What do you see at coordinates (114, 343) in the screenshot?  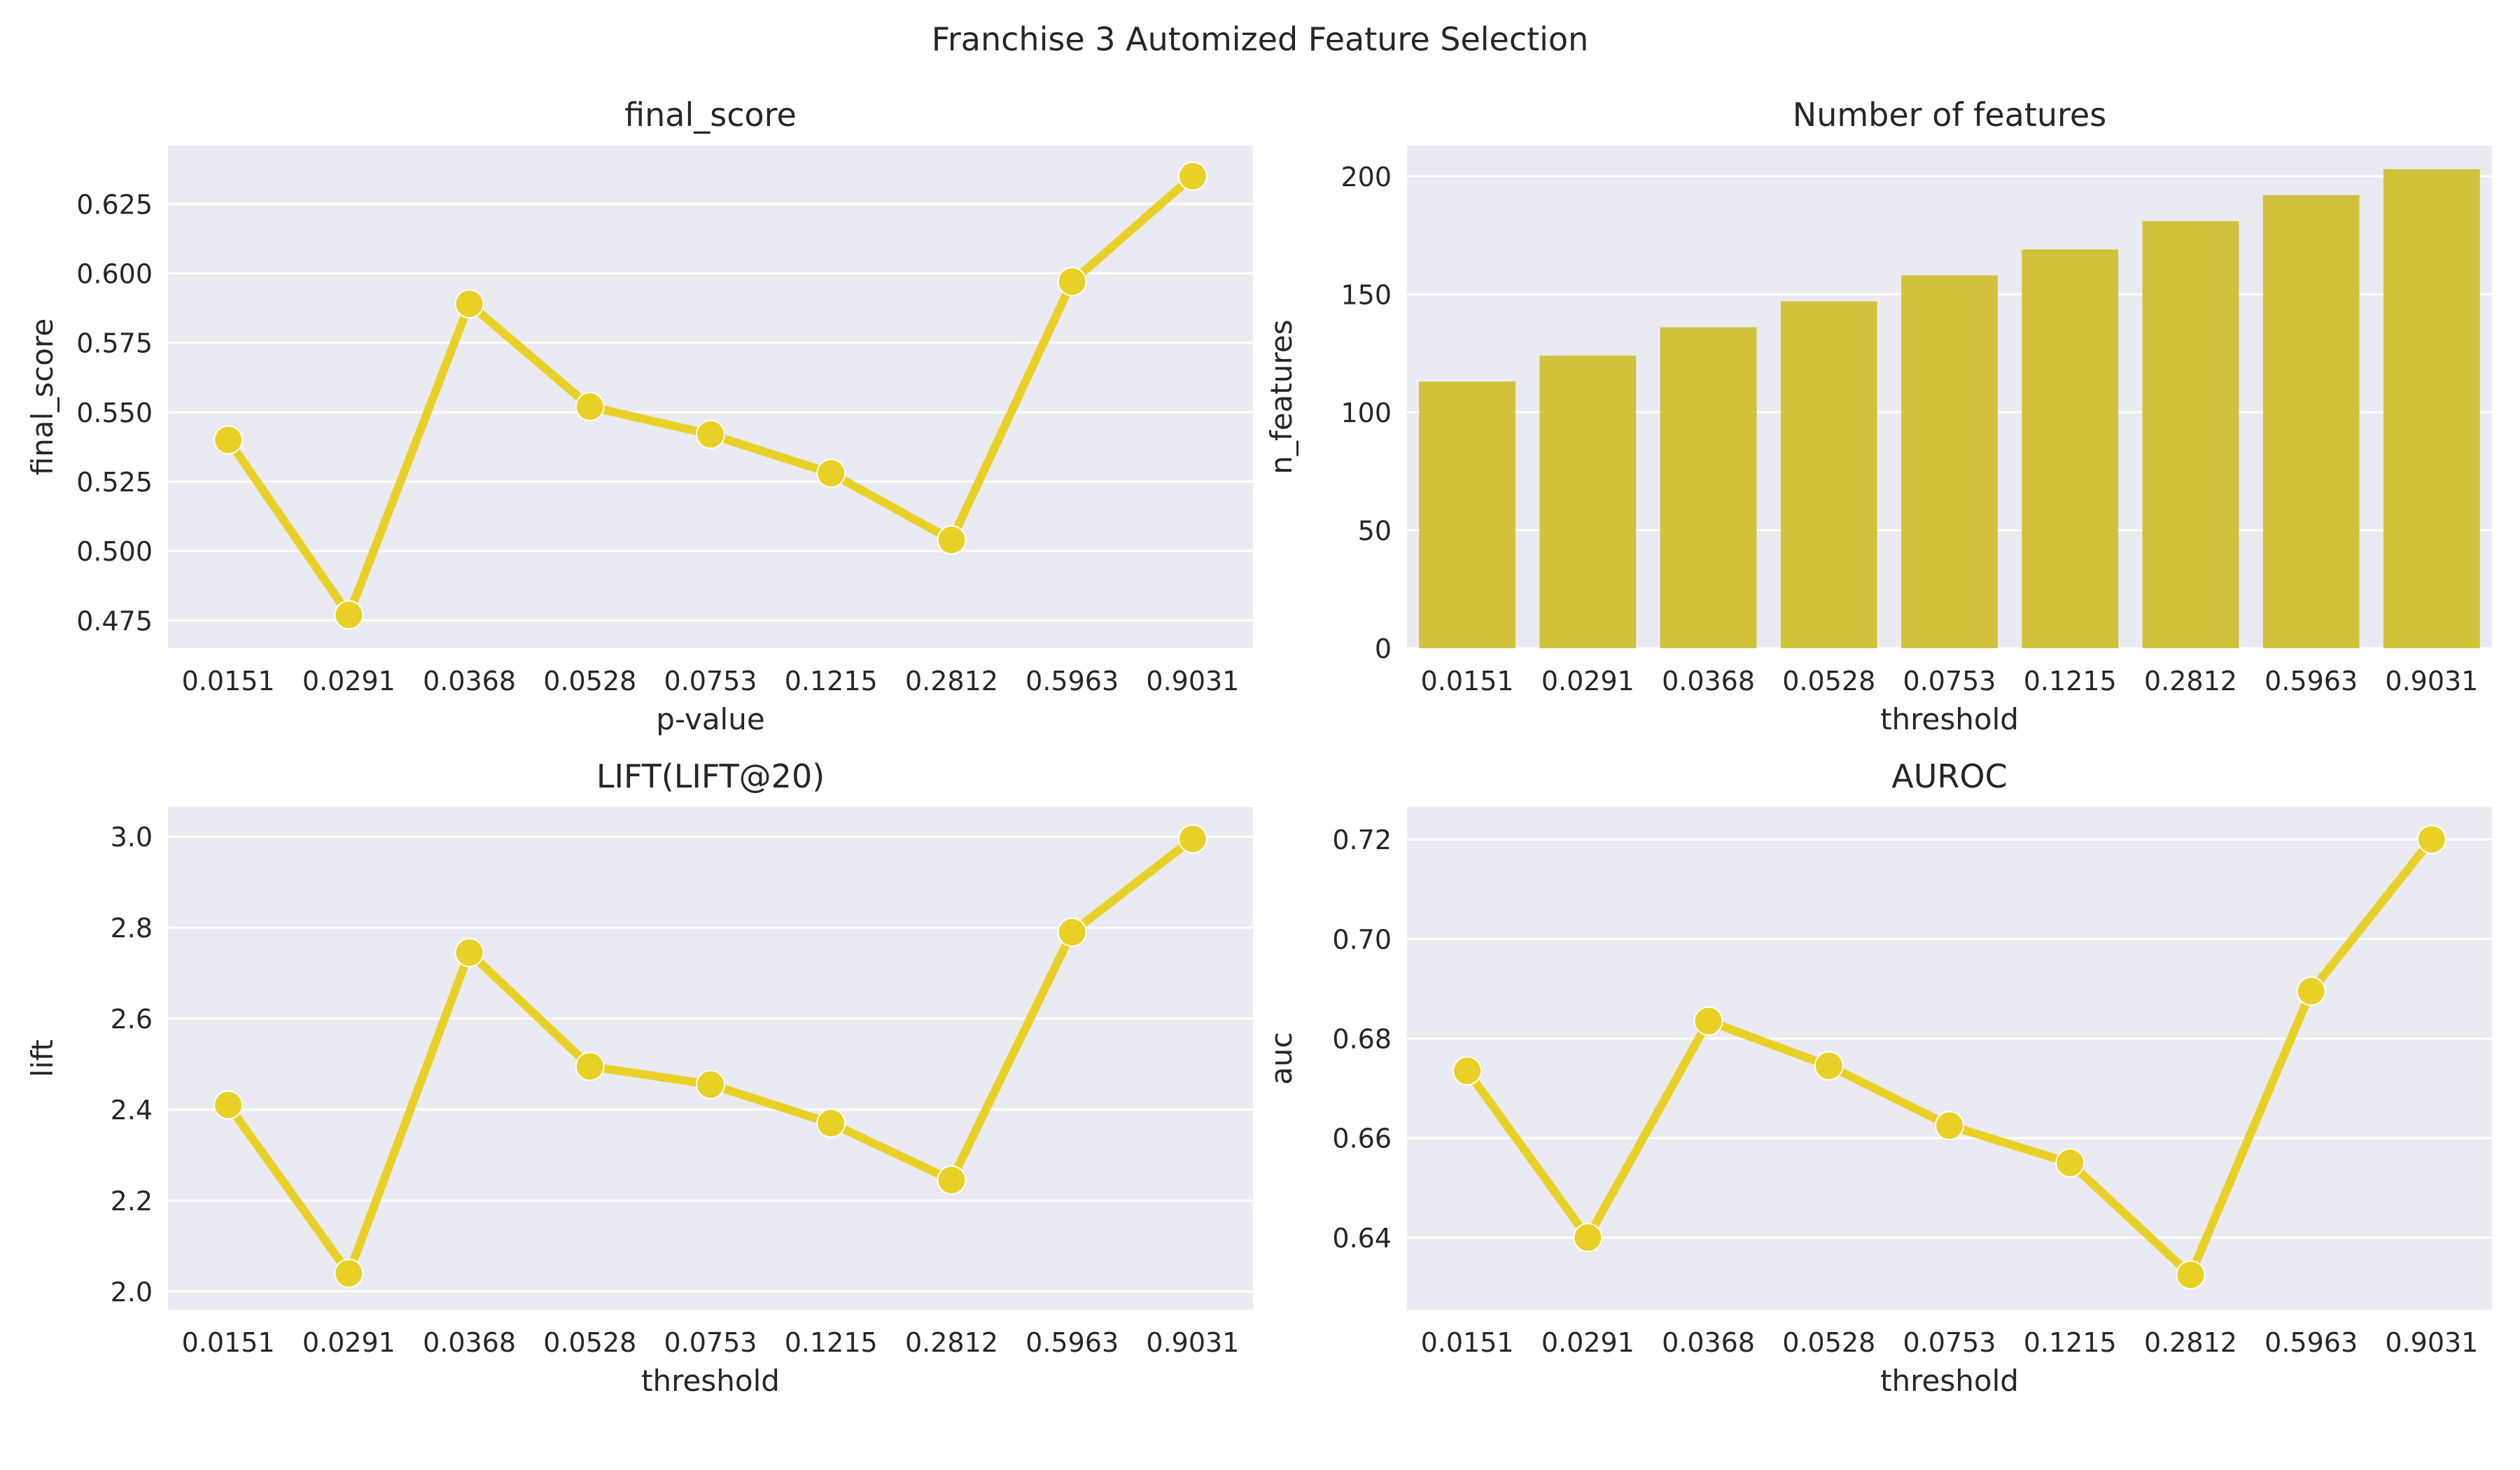 I see `y-tick-label: 0.575` at bounding box center [114, 343].